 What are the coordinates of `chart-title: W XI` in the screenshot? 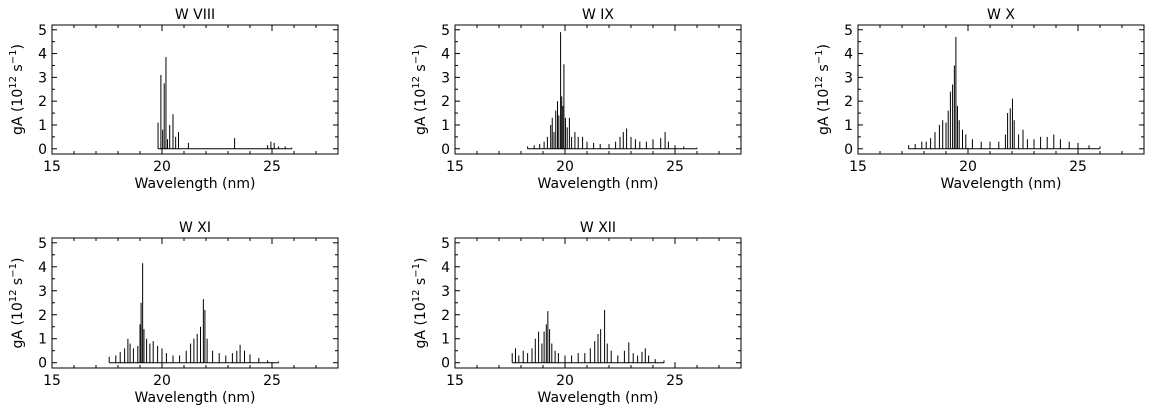 It's located at (195, 228).